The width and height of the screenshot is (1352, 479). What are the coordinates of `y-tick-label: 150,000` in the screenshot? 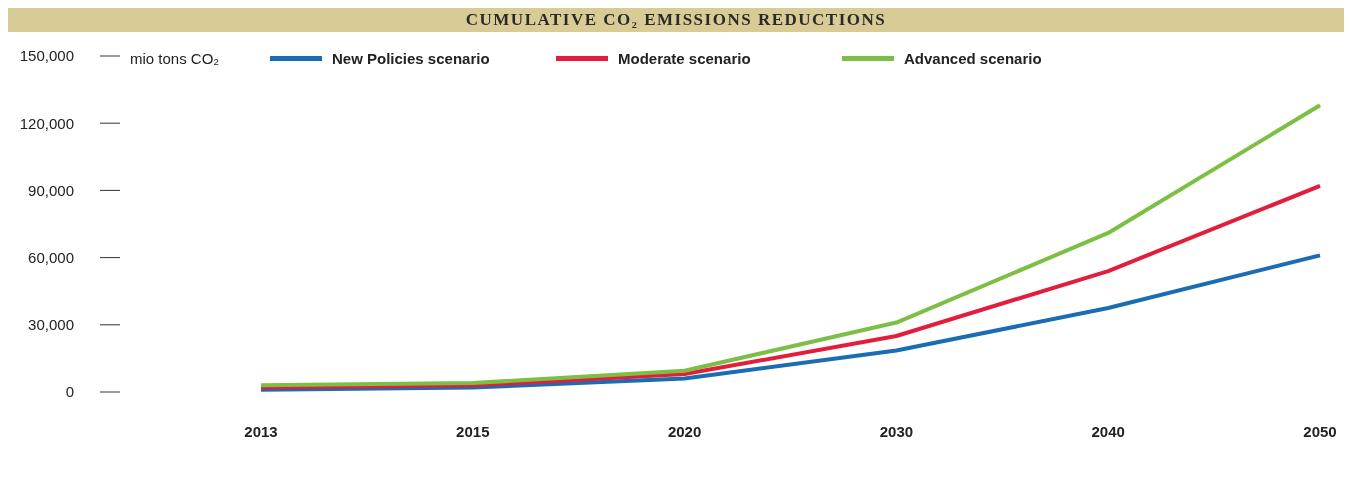 It's located at (46, 56).